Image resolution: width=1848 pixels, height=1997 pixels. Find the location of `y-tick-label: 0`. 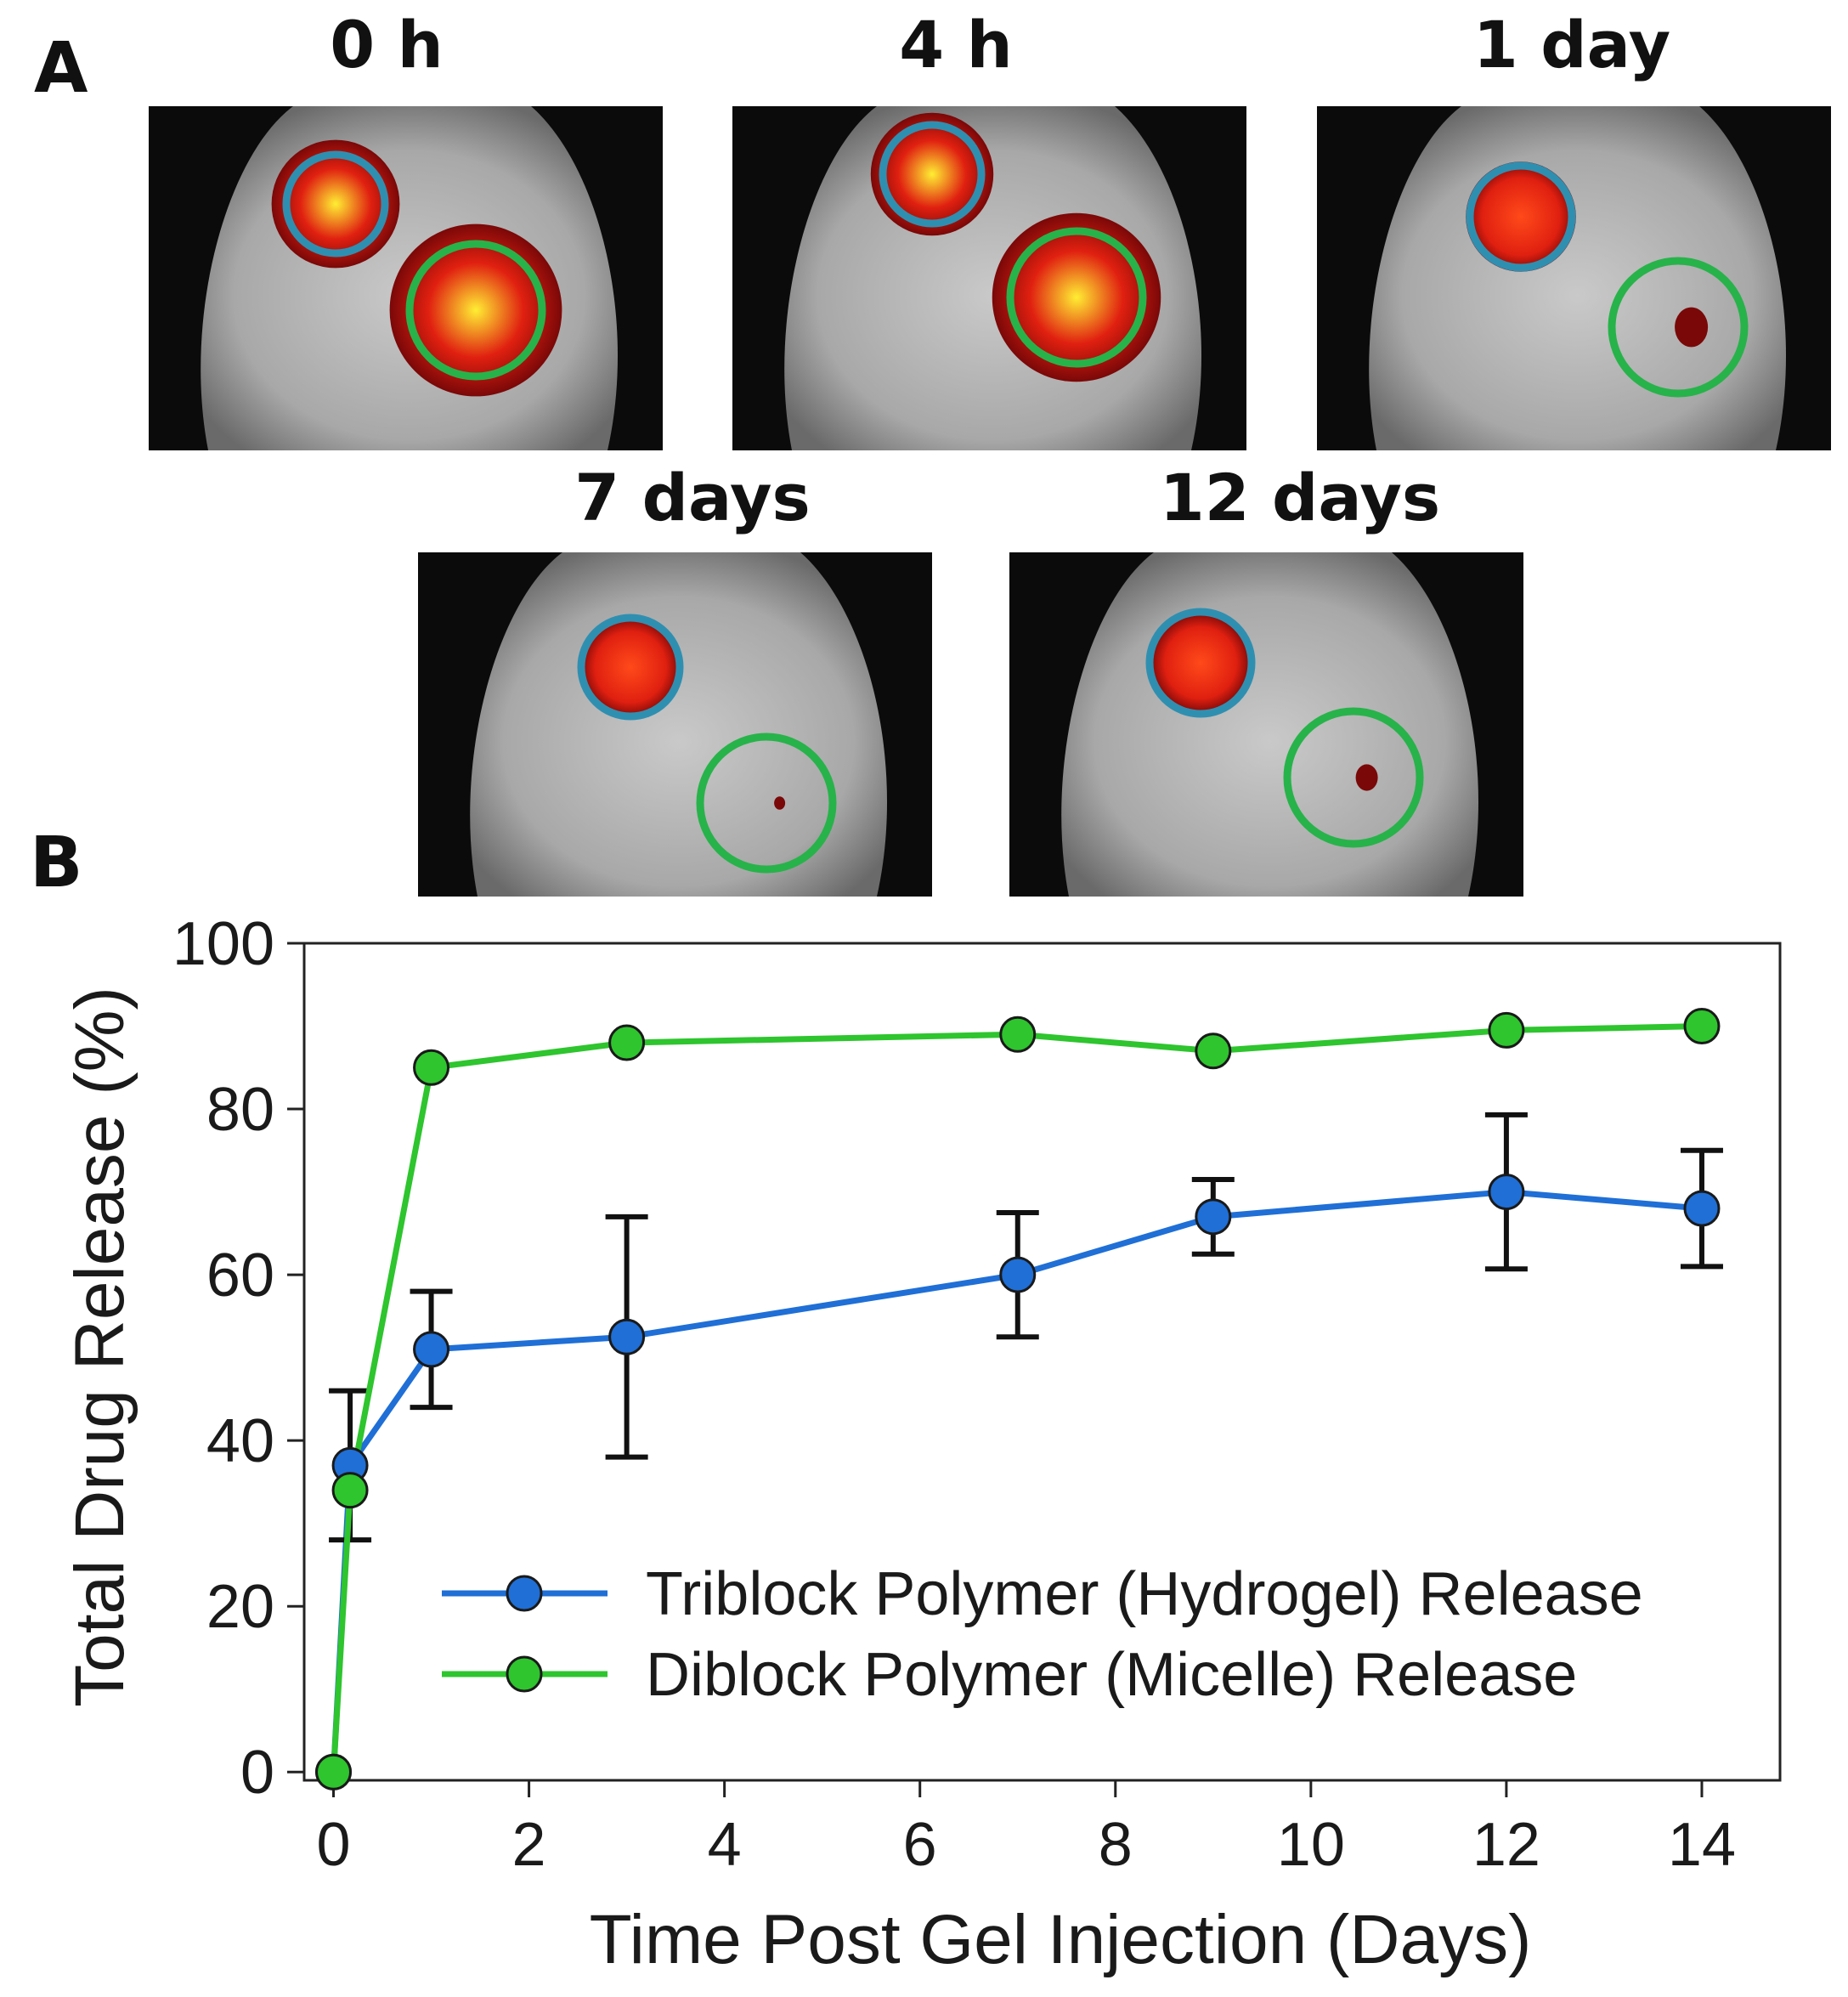

y-tick-label: 0 is located at coordinates (257, 1773).